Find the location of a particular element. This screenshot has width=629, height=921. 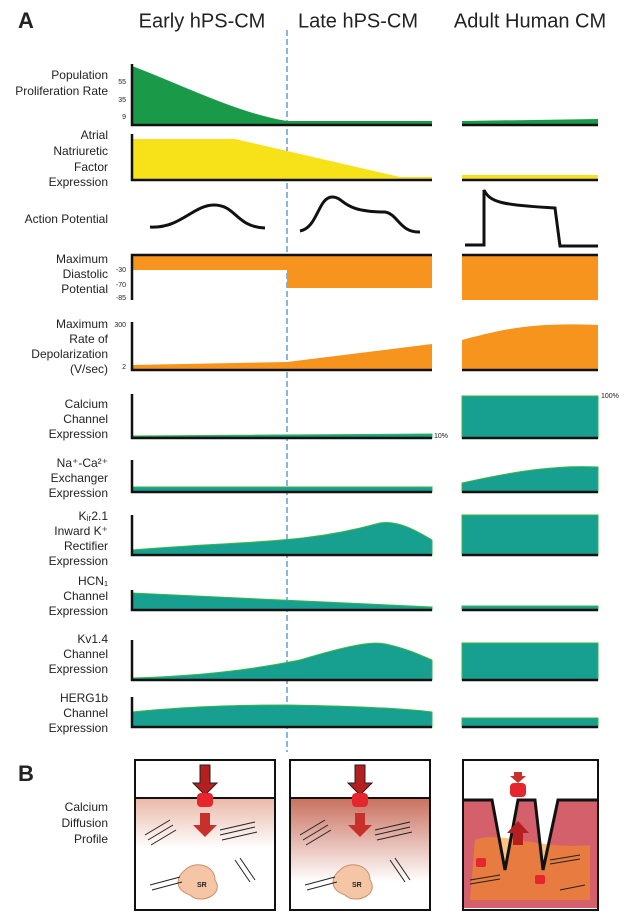

row-label: Natriuretic is located at coordinates (80, 151).